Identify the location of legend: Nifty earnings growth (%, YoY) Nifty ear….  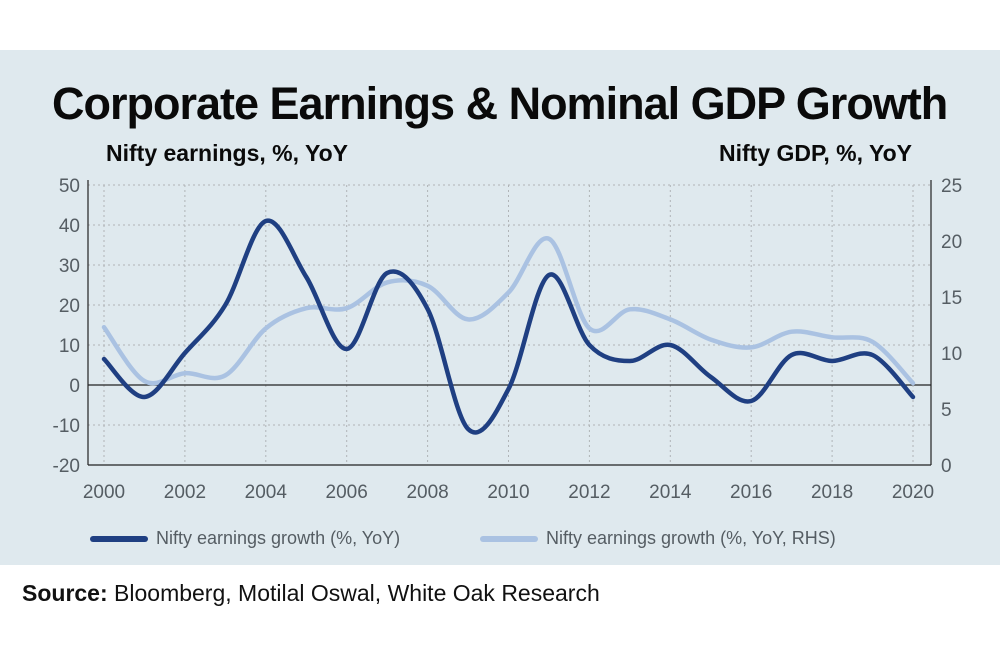
(520, 540).